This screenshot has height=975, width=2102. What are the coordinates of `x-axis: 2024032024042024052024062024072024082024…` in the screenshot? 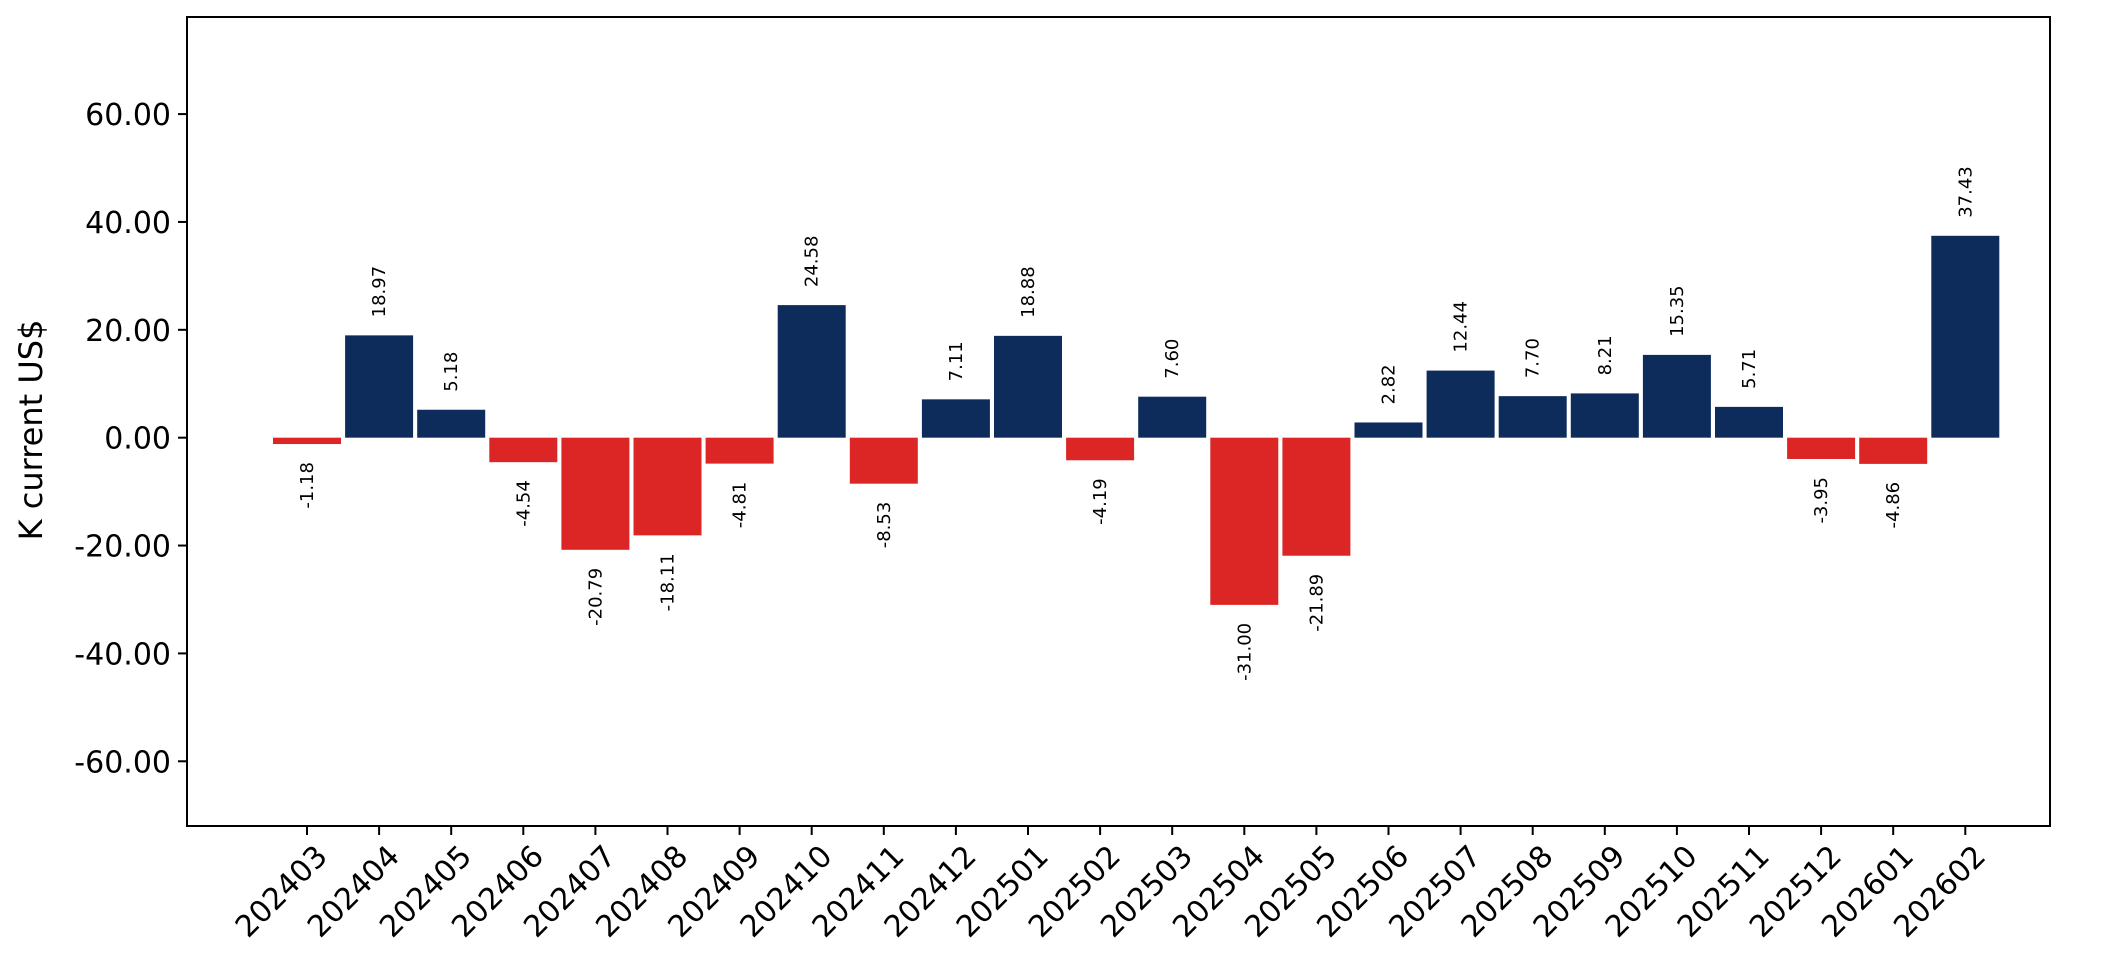 It's located at (1111, 885).